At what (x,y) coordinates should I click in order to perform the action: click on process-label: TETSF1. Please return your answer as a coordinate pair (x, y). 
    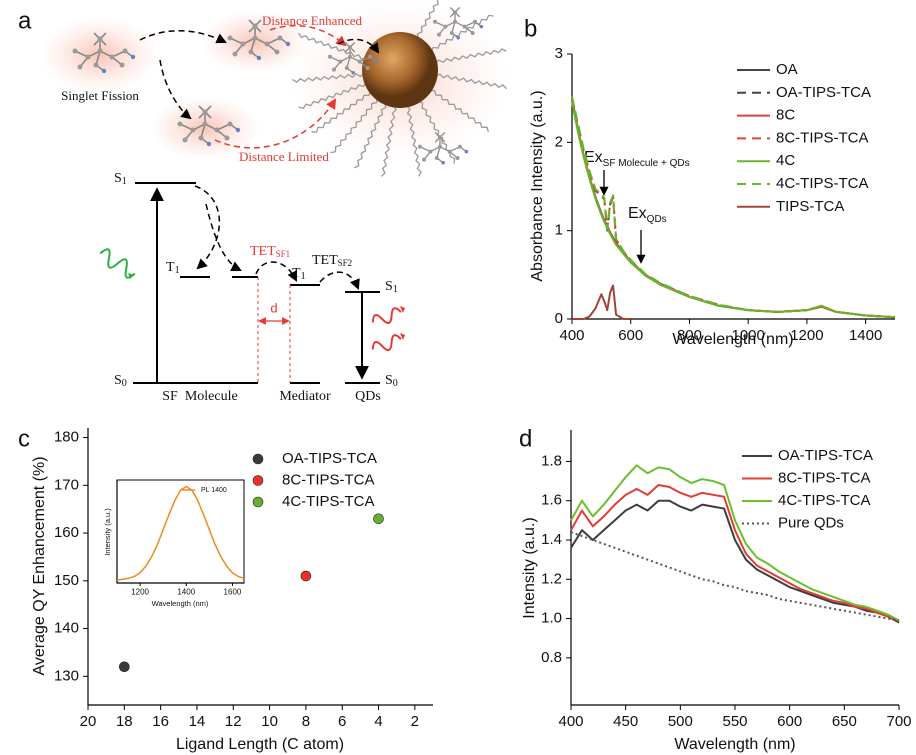
    Looking at the image, I should click on (270, 251).